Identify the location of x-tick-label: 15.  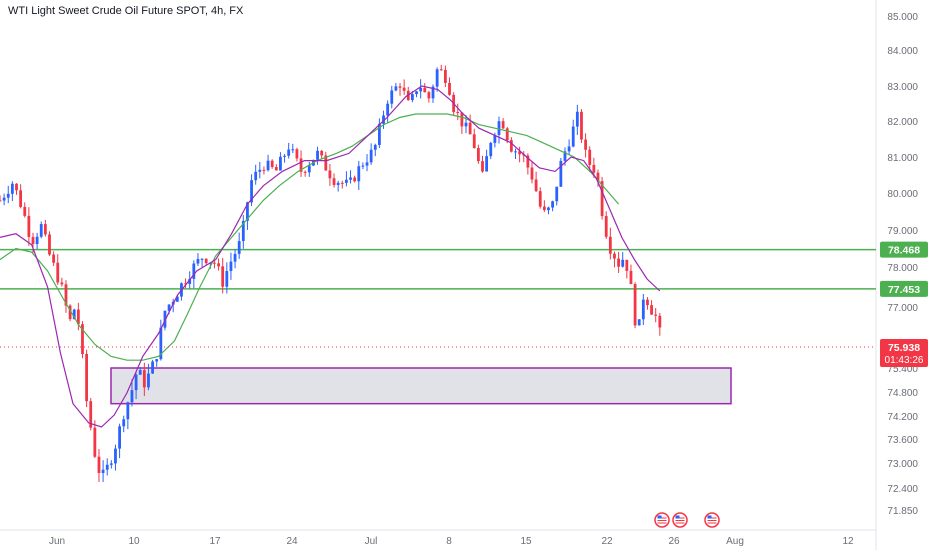
(526, 541).